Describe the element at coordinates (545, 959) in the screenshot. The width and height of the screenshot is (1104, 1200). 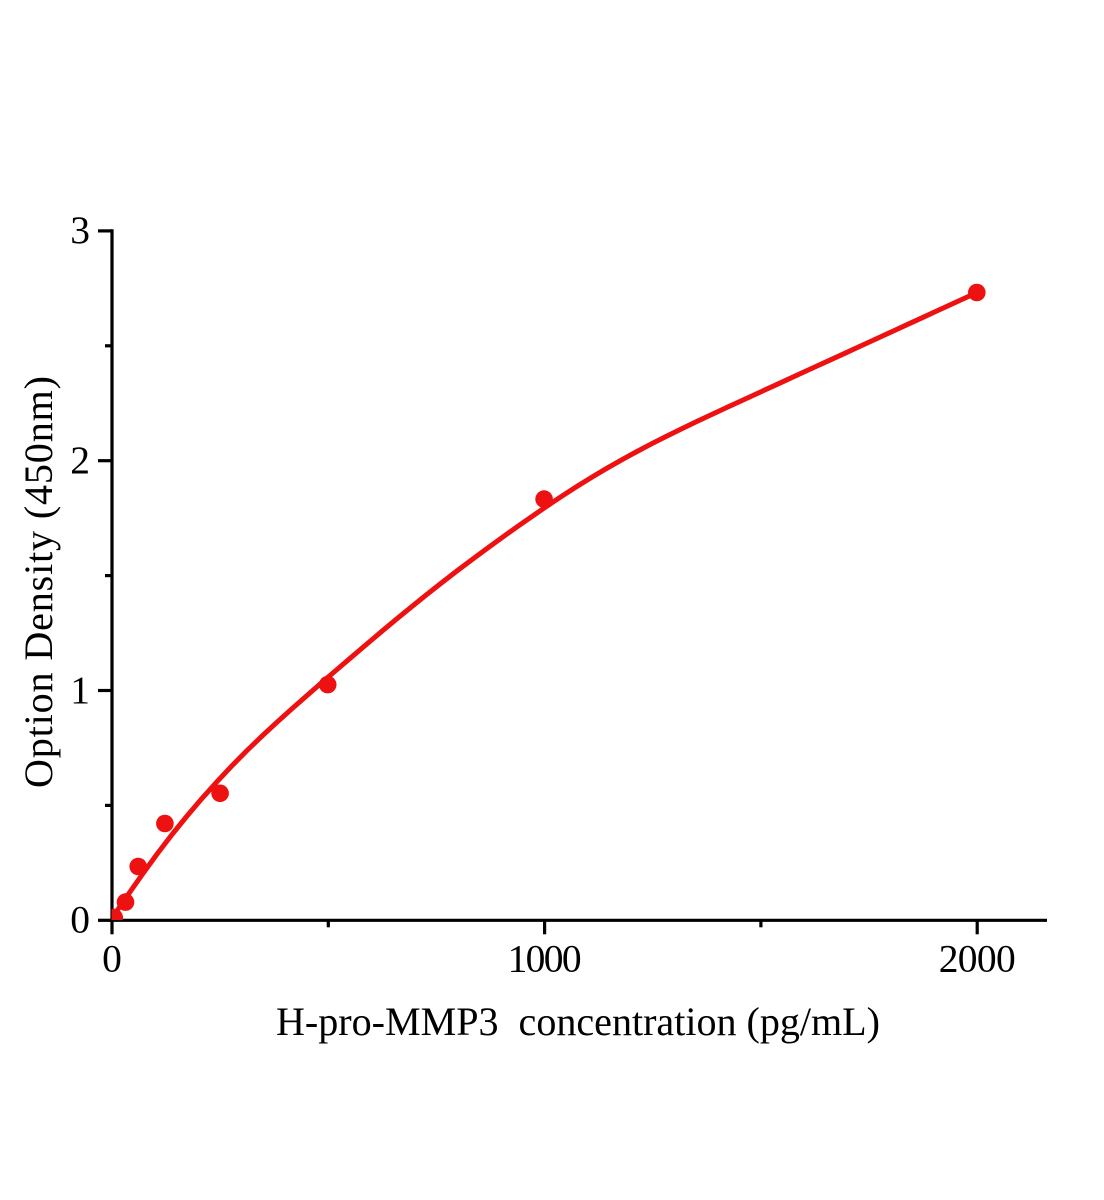
I see `svg-text: 1000` at that location.